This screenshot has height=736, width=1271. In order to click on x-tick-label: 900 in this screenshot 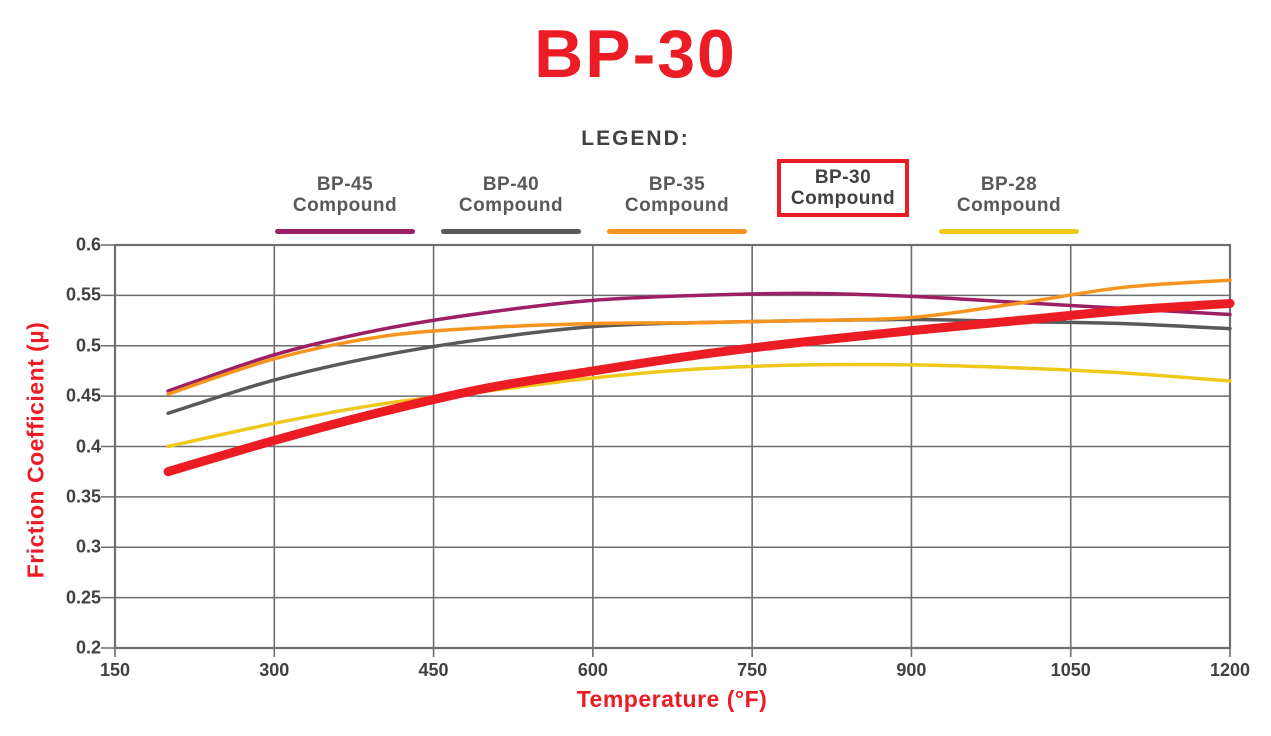, I will do `click(911, 670)`.